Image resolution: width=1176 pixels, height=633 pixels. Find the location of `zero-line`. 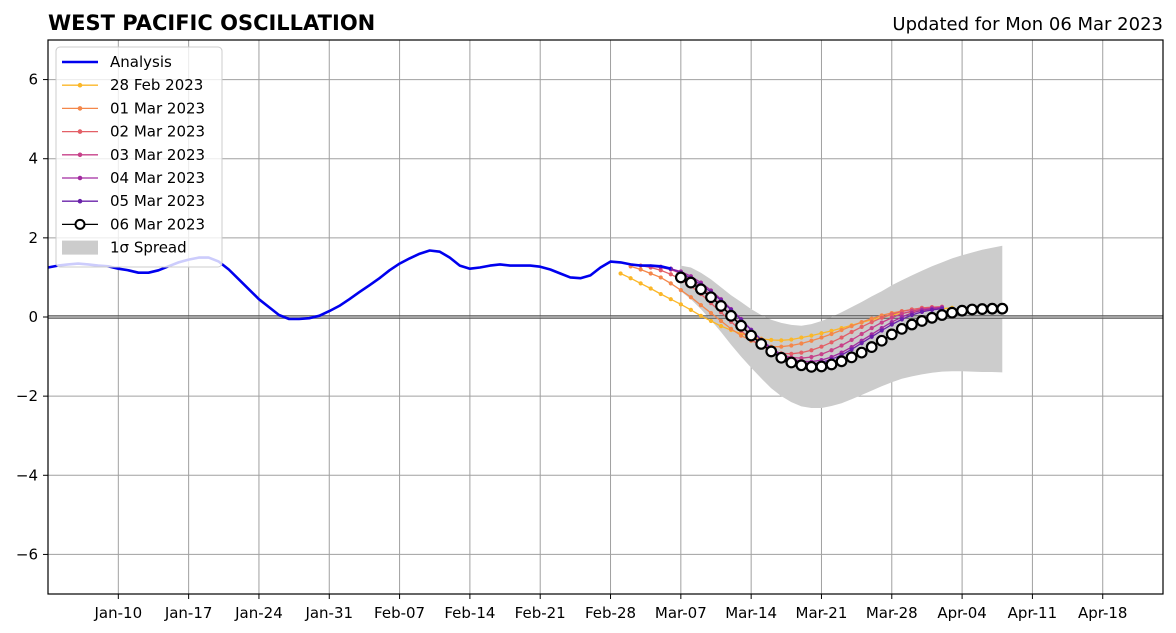

zero-line is located at coordinates (605, 317).